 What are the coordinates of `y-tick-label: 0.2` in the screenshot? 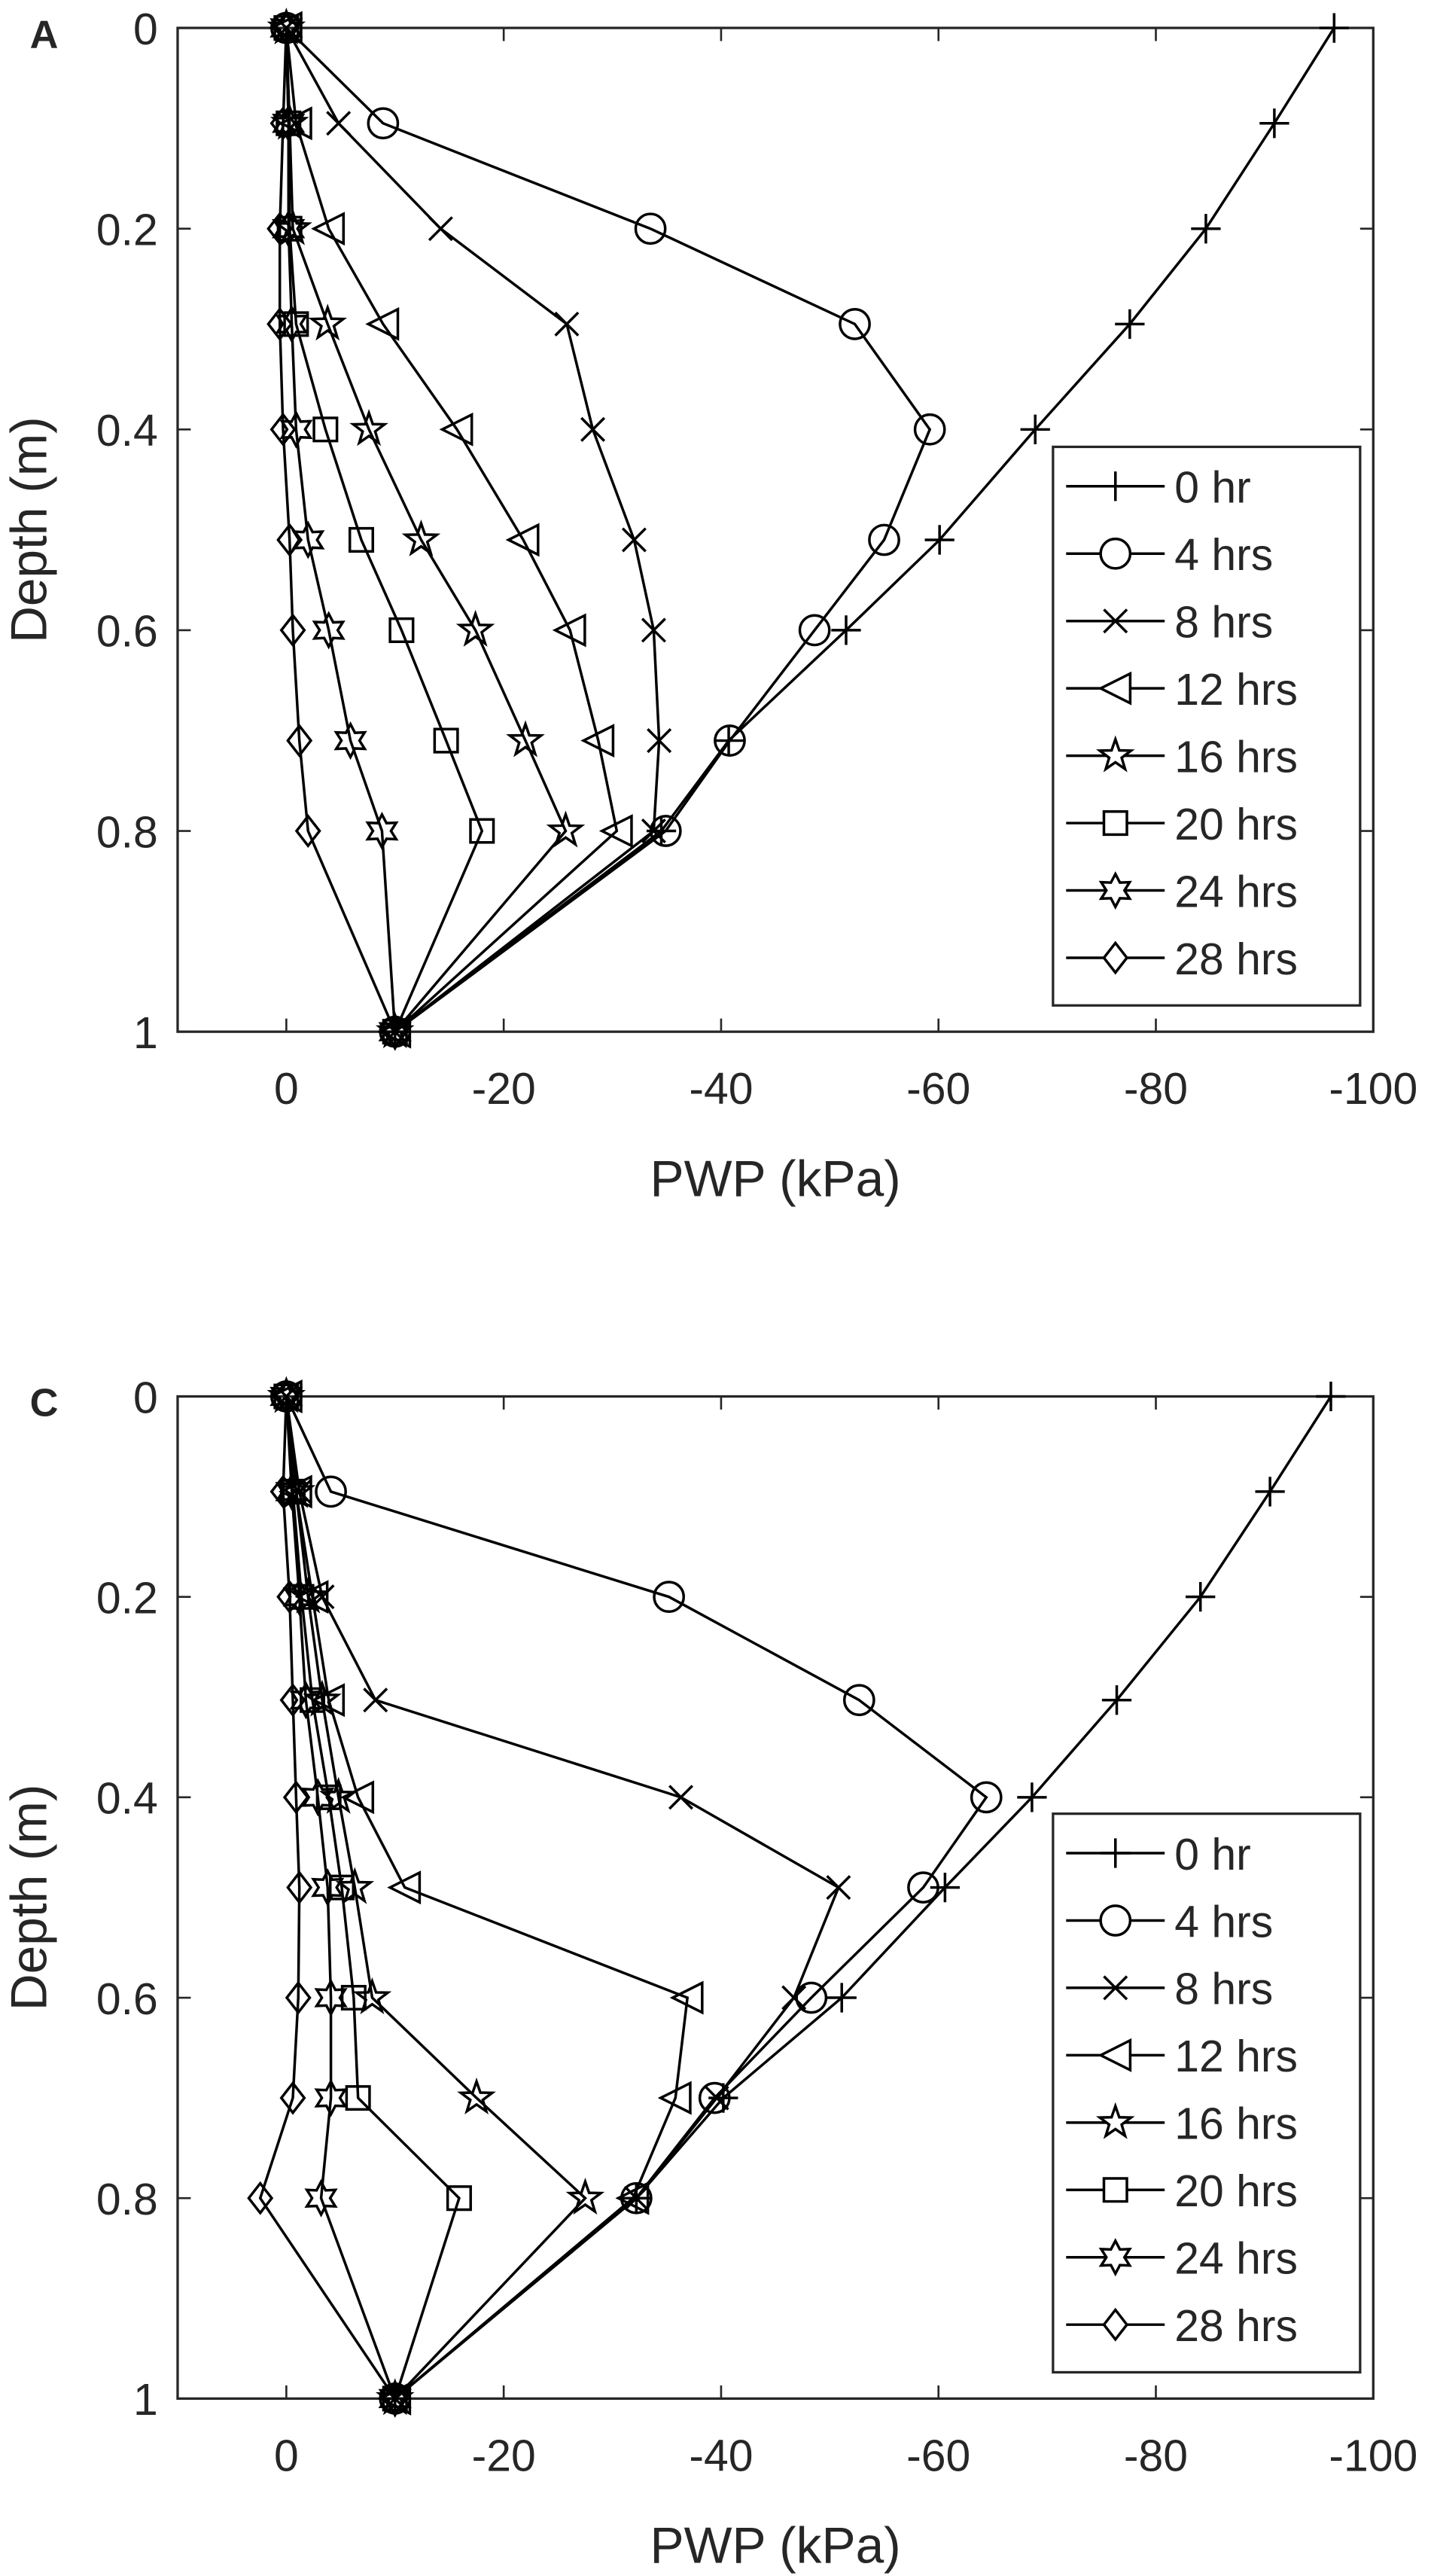 It's located at (127, 1598).